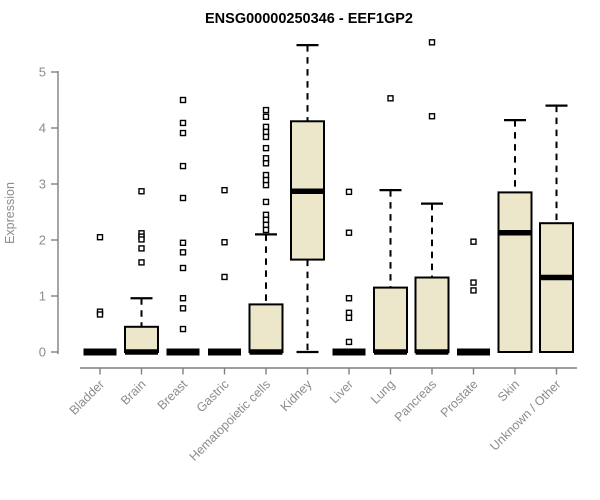 The width and height of the screenshot is (600, 500). What do you see at coordinates (383, 392) in the screenshot?
I see `x-tick-label-lung: Lung` at bounding box center [383, 392].